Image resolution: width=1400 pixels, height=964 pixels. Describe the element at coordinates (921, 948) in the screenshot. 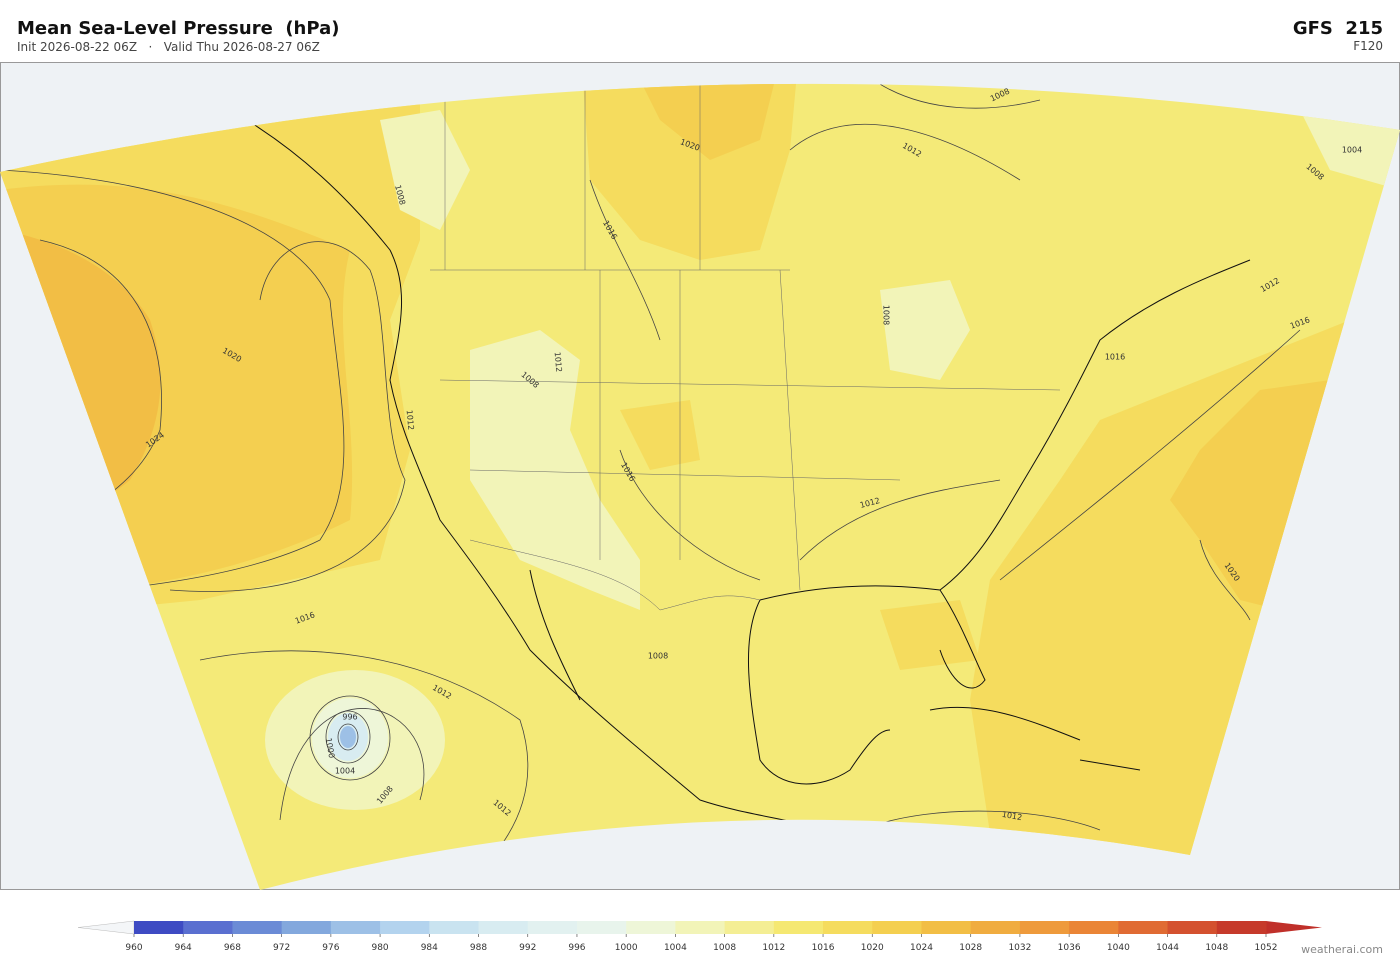

I see `colorbar-tick-label: 1024` at that location.